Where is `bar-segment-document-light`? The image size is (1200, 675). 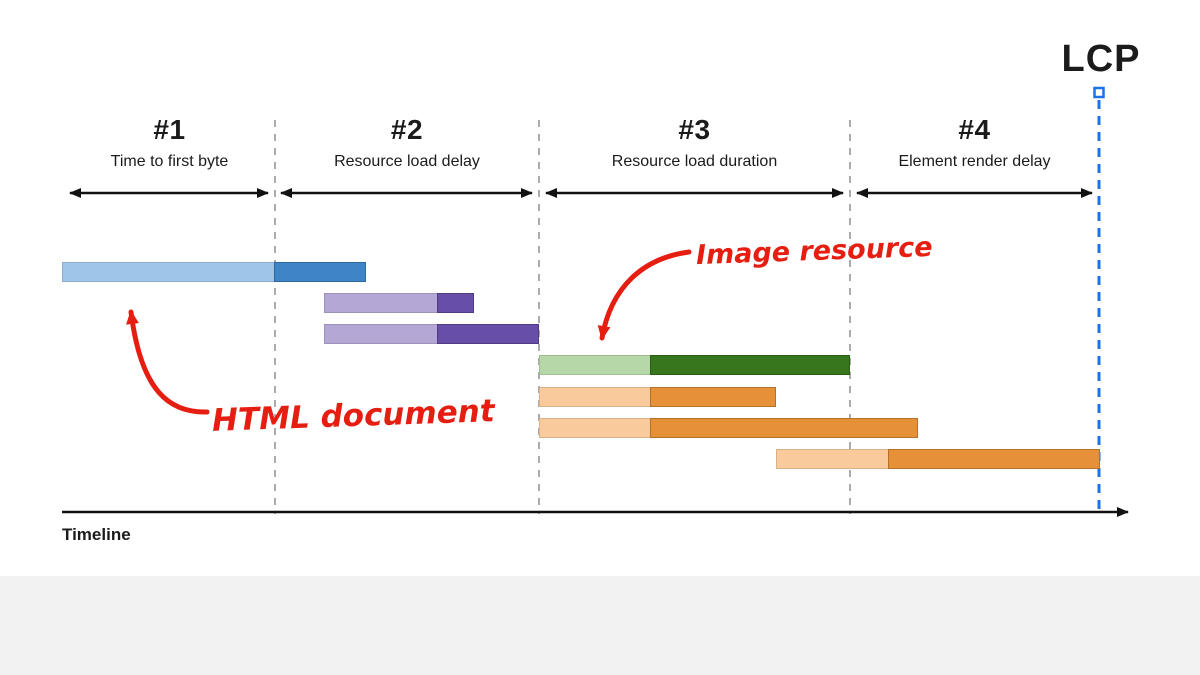
bar-segment-document-light is located at coordinates (168, 272).